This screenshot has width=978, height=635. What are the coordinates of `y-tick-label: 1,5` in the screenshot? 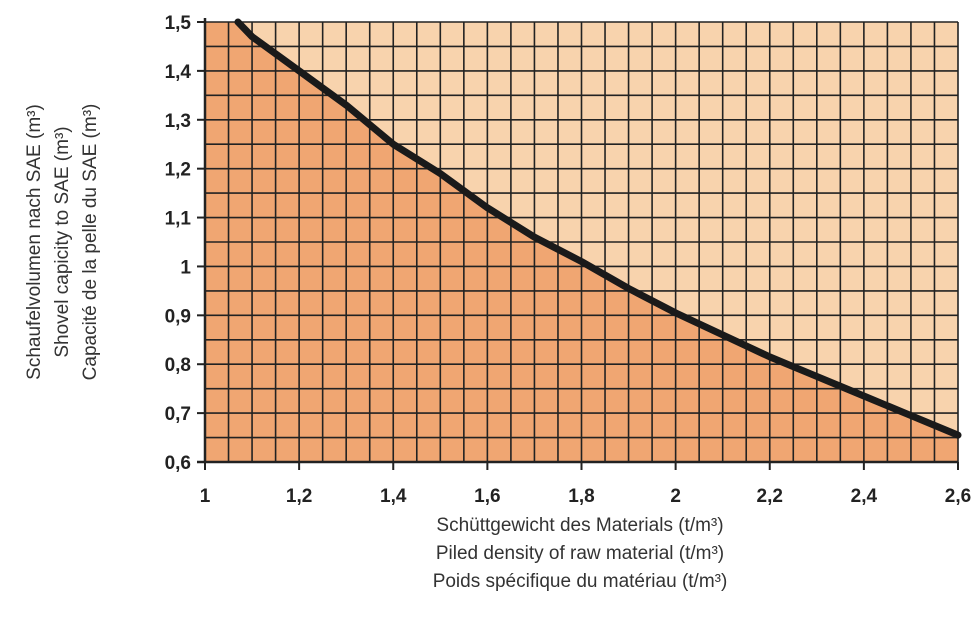 It's located at (178, 23).